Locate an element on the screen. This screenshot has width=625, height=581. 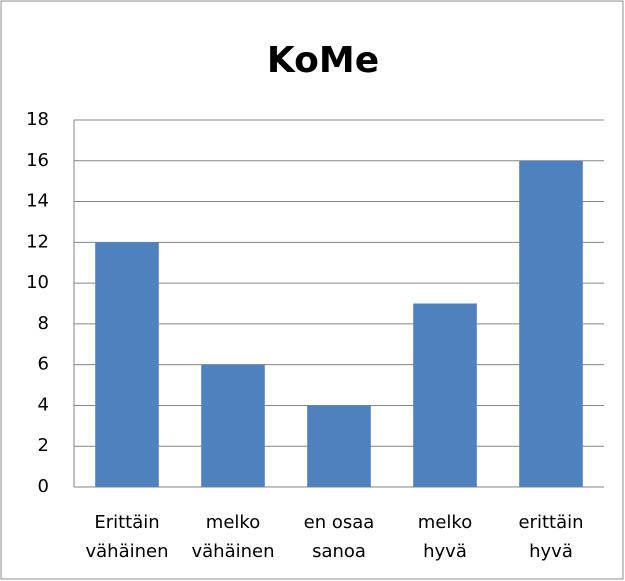
x-tick-label: Erittäin vähäinen is located at coordinates (127, 537).